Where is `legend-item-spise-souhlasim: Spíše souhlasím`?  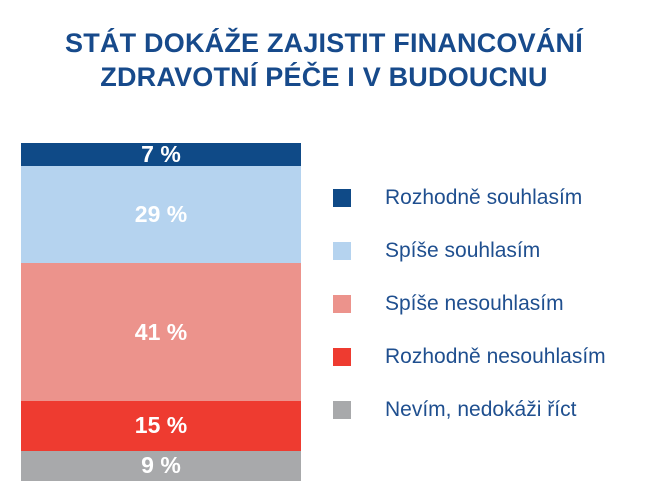
legend-item-spise-souhlasim: Spíše souhlasím is located at coordinates (488, 251).